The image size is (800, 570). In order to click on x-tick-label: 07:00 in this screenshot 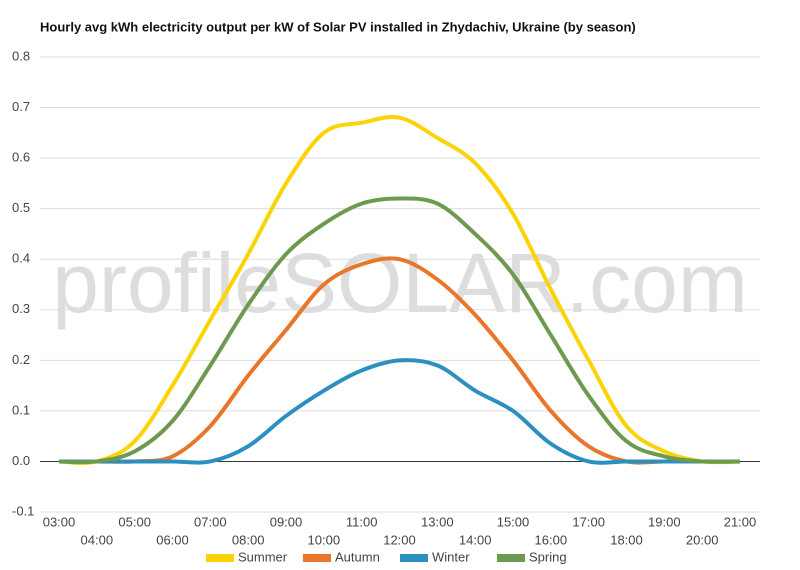, I will do `click(210, 521)`.